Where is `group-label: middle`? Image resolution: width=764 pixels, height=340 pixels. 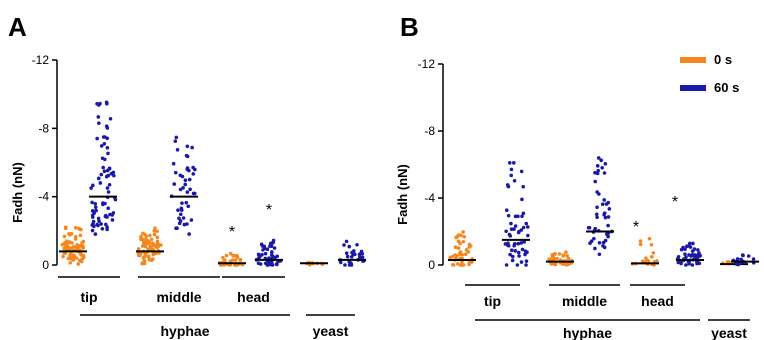 group-label: middle is located at coordinates (584, 301).